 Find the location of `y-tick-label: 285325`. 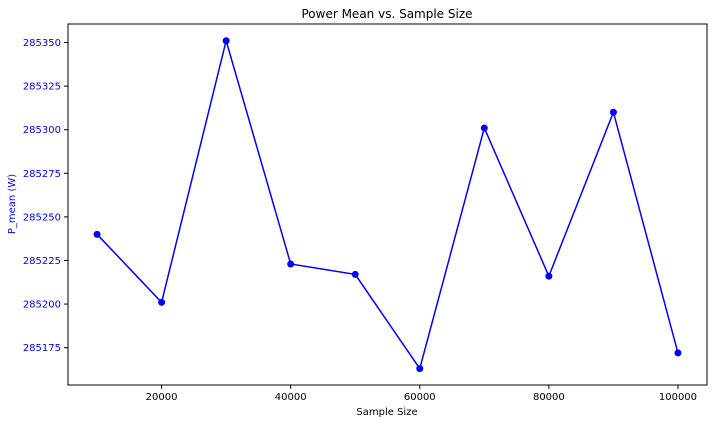

y-tick-label: 285325 is located at coordinates (42, 87).